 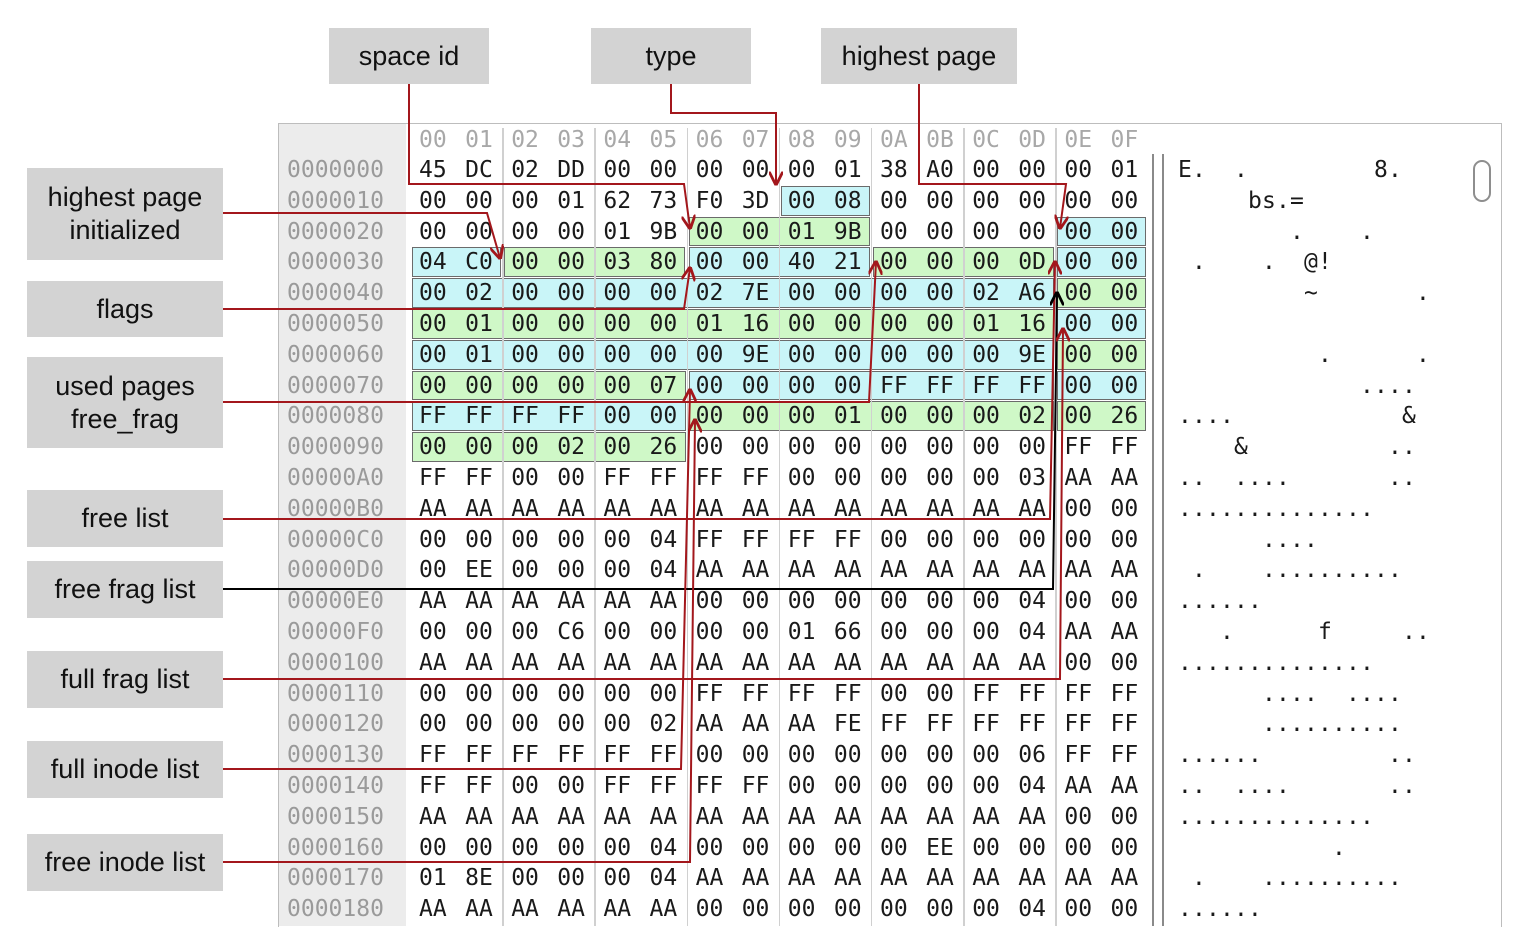 I want to click on scrollbar-thumb, so click(x=1482, y=181).